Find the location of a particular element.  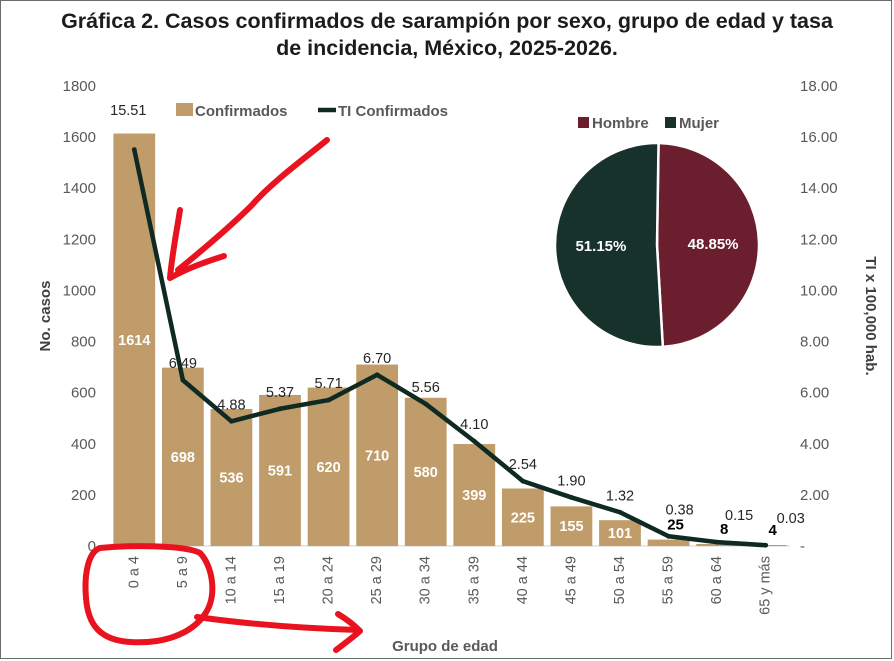

annotation-bottom-arrow-head is located at coordinates (348, 632).